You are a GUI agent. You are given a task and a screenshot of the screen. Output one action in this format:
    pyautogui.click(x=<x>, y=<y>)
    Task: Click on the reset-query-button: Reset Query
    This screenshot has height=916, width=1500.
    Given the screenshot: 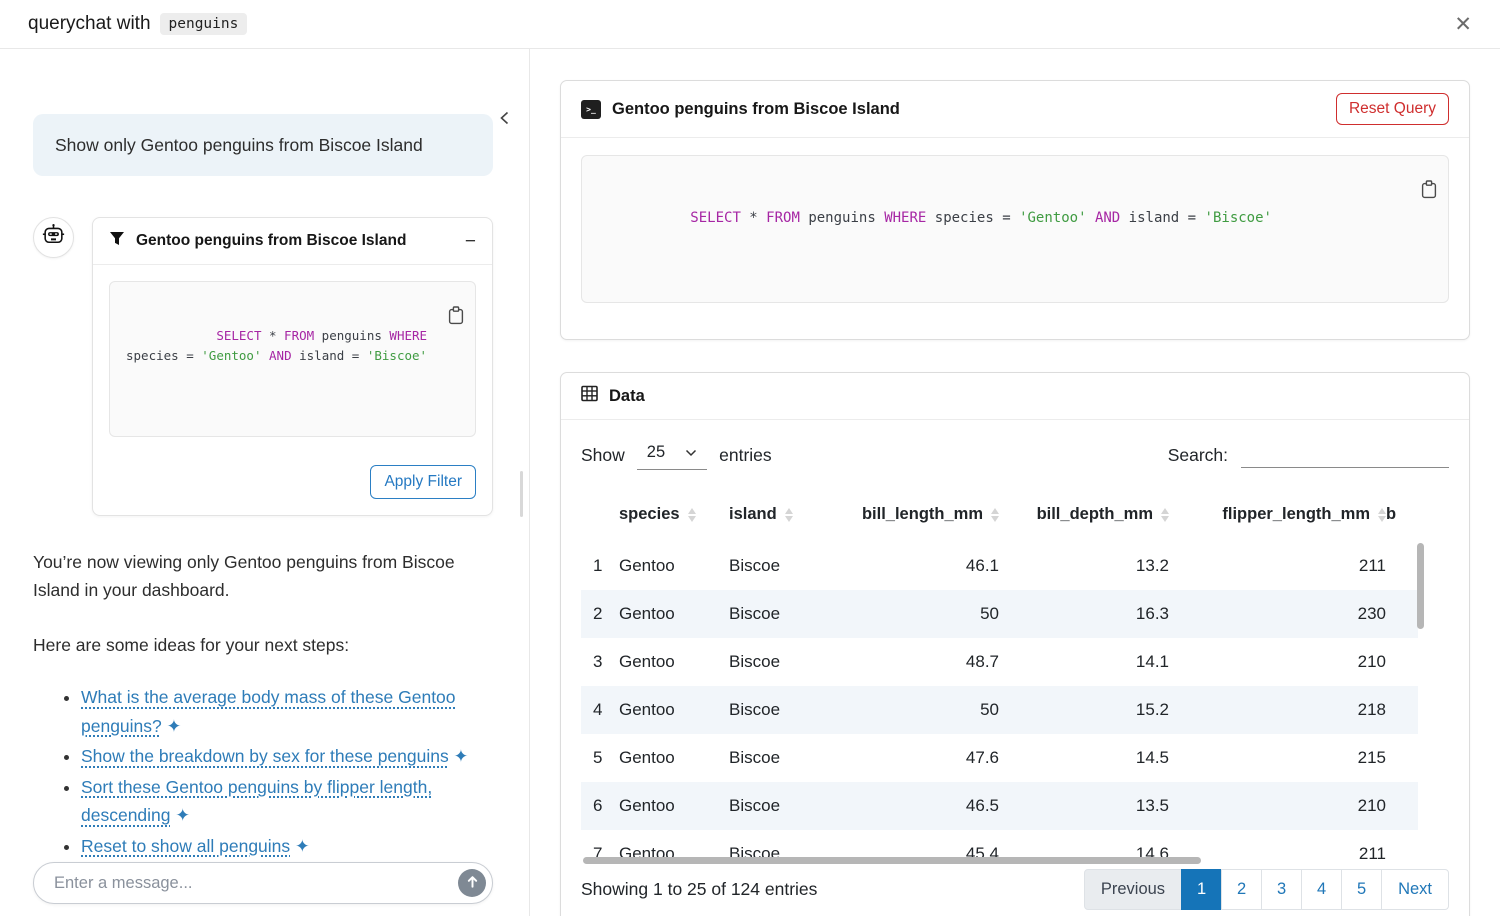 What is the action you would take?
    pyautogui.click(x=1392, y=109)
    